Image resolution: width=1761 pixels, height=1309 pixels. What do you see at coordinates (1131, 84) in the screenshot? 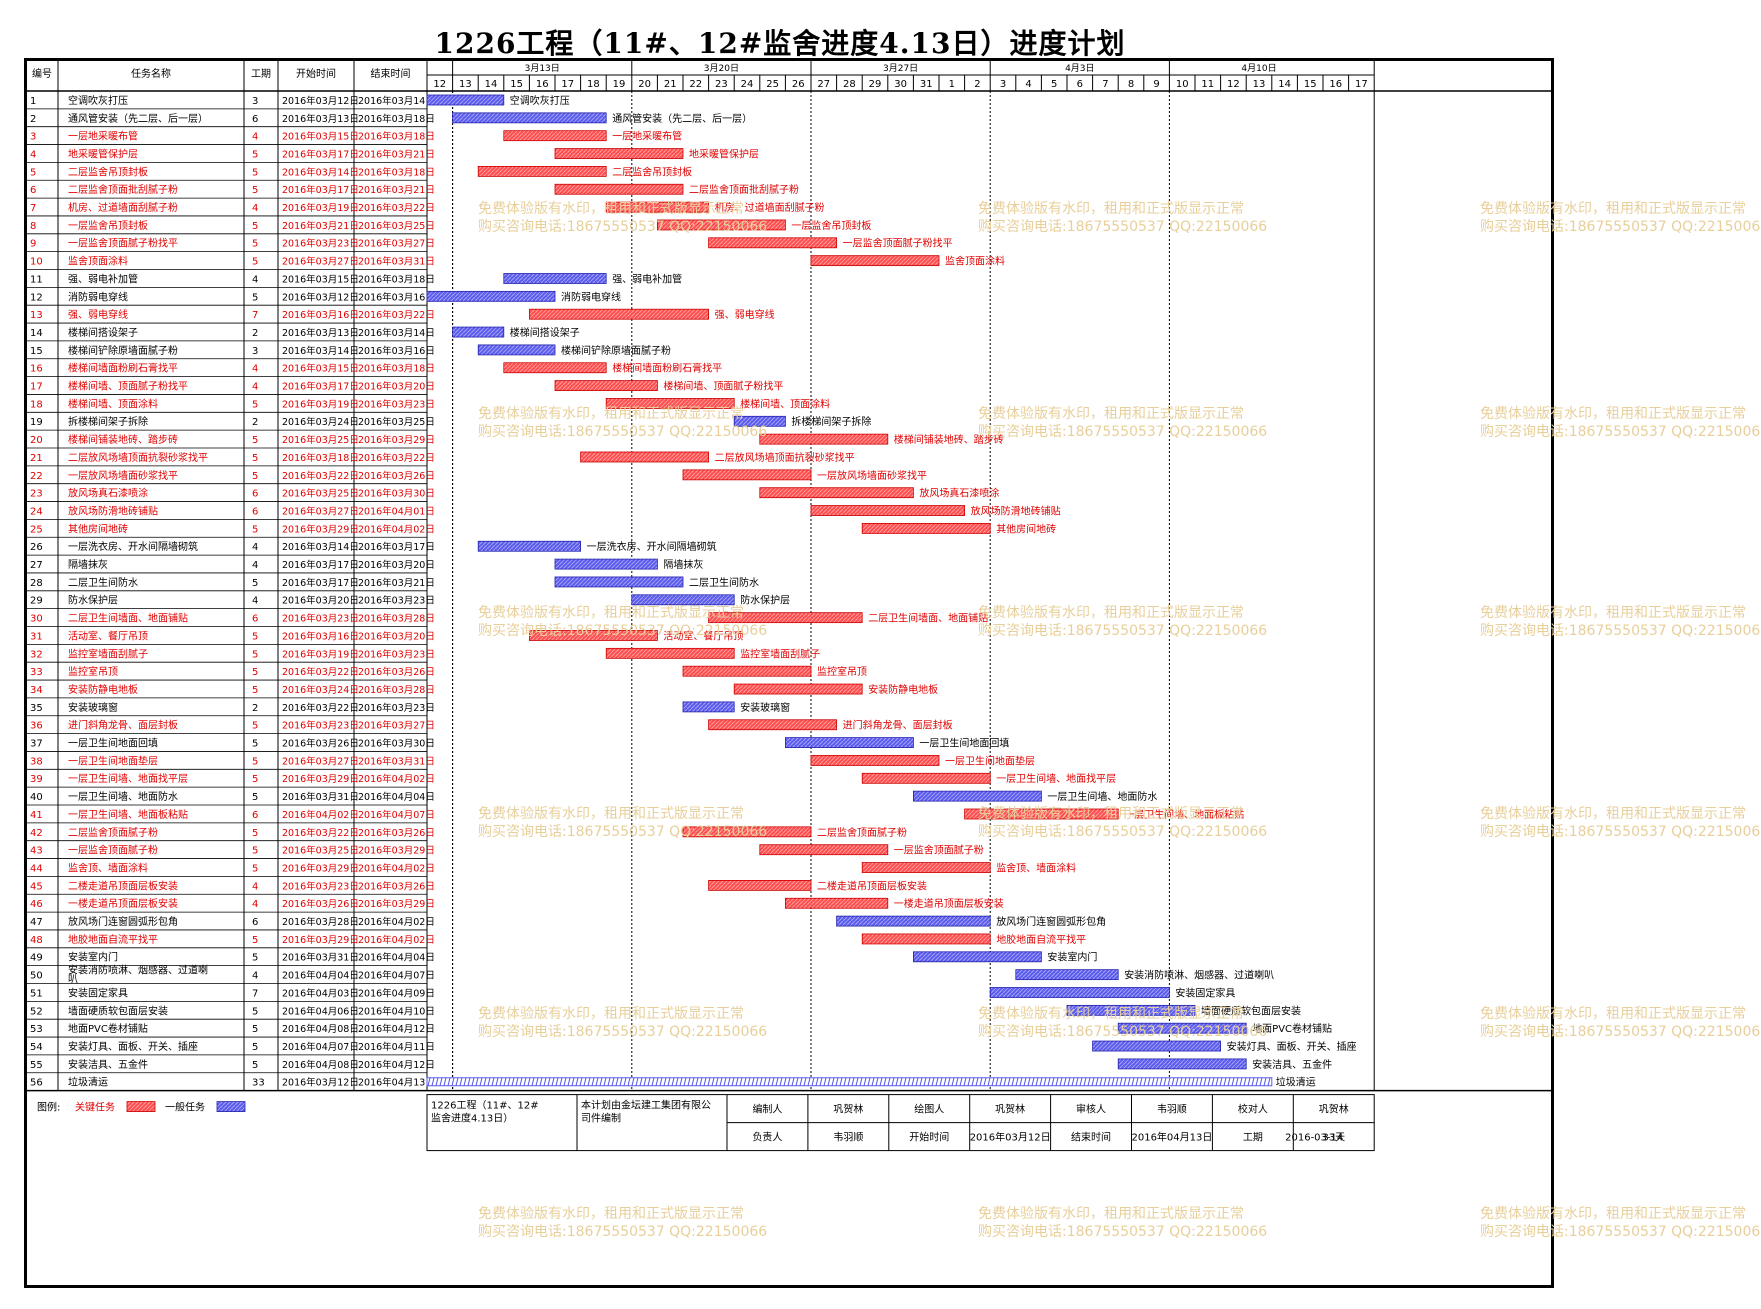
I see `day-label: 8` at bounding box center [1131, 84].